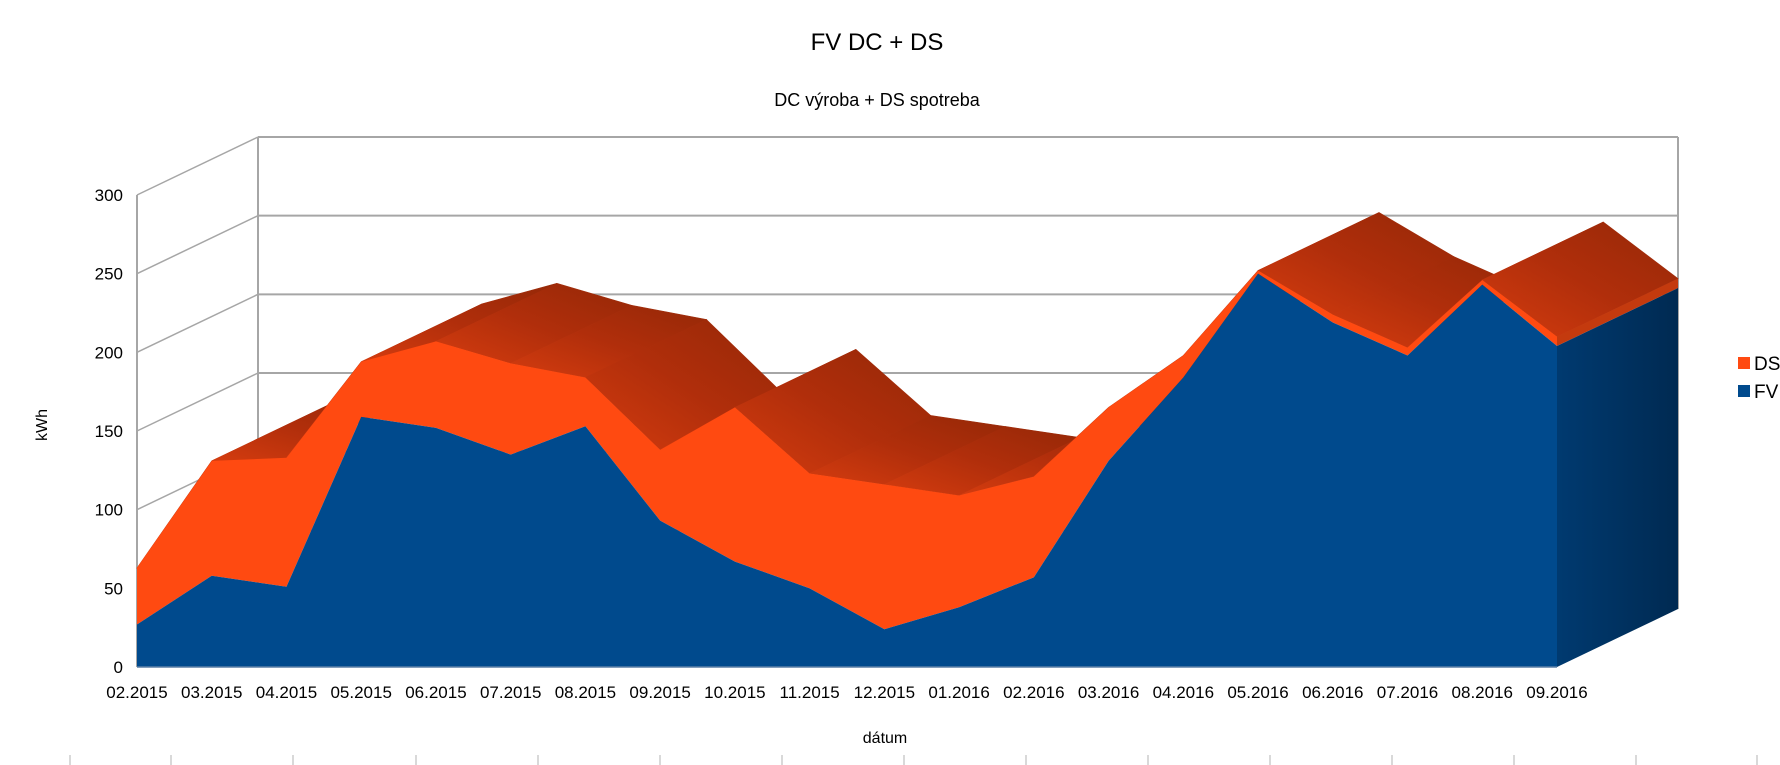 The width and height of the screenshot is (1780, 765). I want to click on x-tick-label: 09.2016, so click(1556, 692).